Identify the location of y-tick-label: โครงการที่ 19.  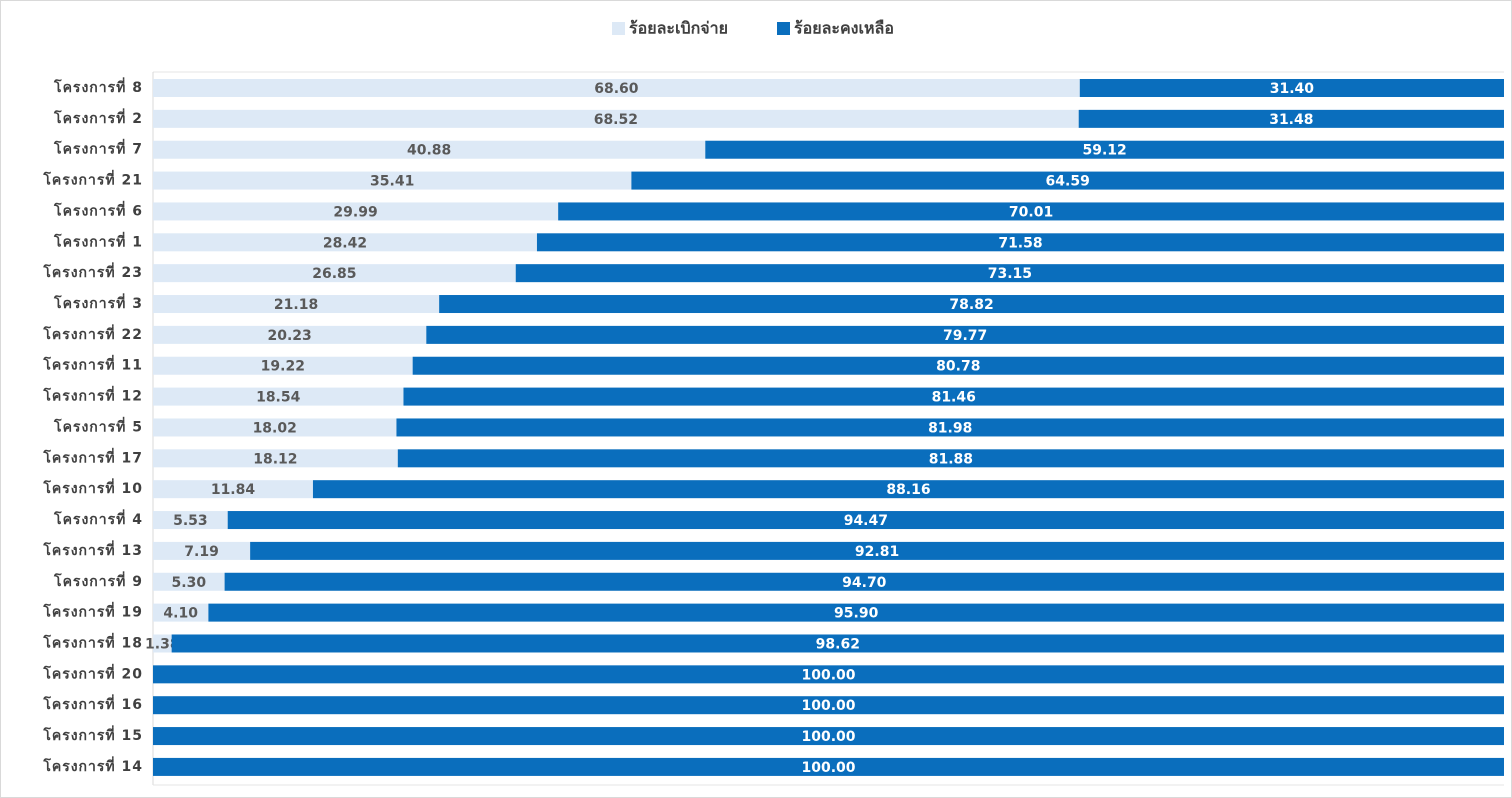
(92, 611).